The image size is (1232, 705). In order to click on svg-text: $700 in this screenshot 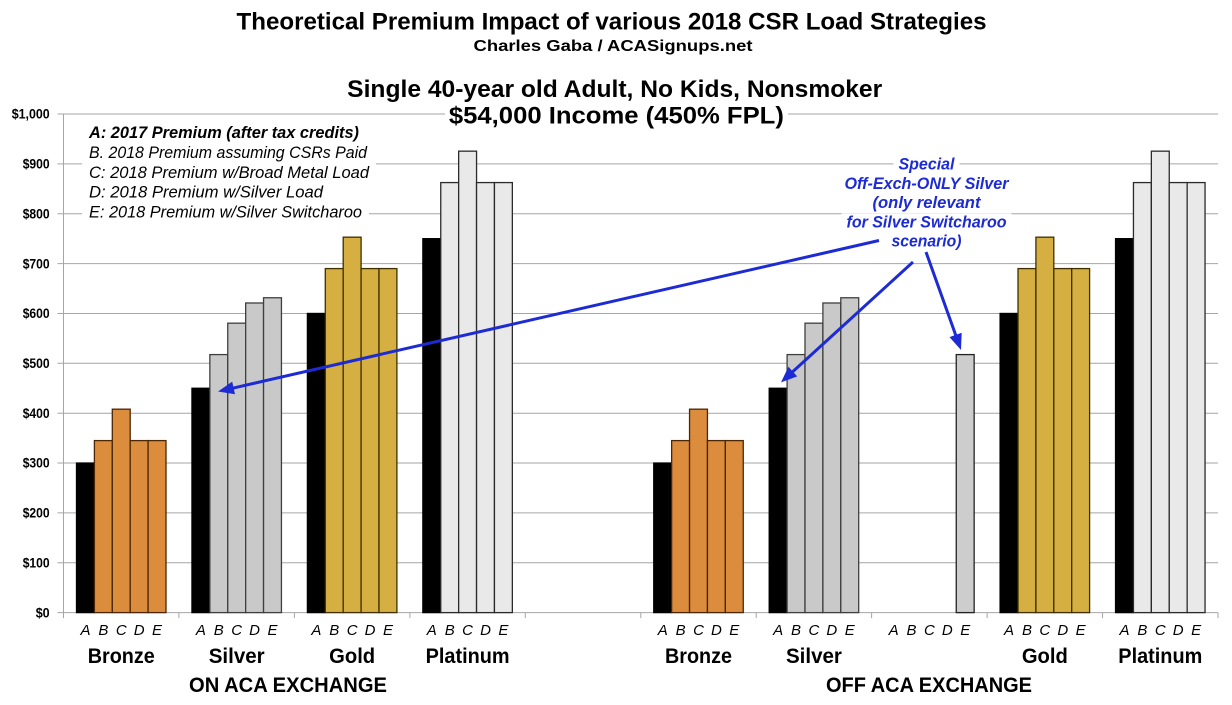, I will do `click(36, 263)`.